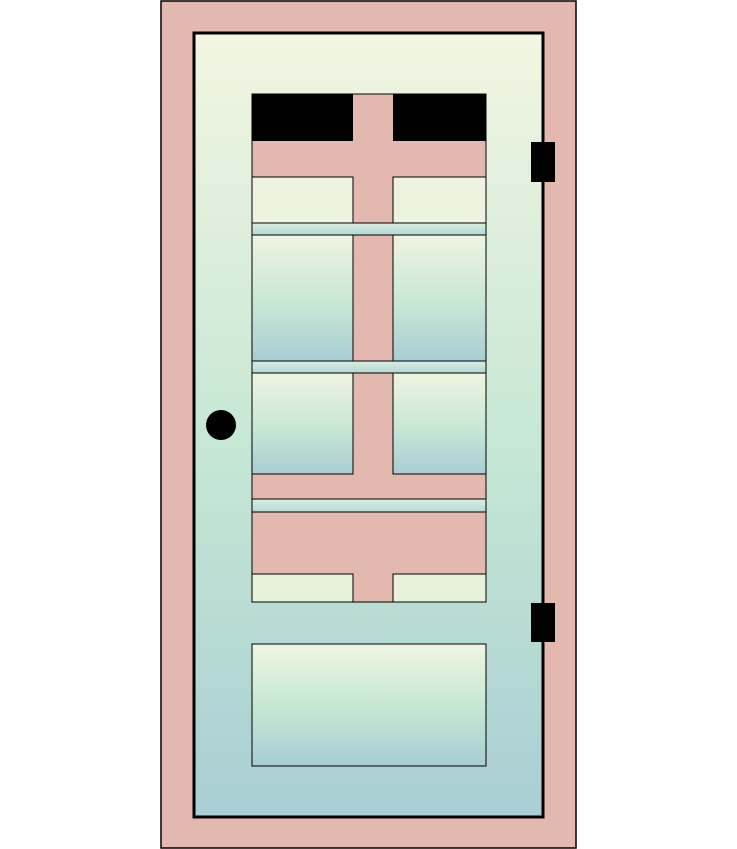 The image size is (737, 849). Describe the element at coordinates (369, 705) in the screenshot. I see `lower-panel` at that location.